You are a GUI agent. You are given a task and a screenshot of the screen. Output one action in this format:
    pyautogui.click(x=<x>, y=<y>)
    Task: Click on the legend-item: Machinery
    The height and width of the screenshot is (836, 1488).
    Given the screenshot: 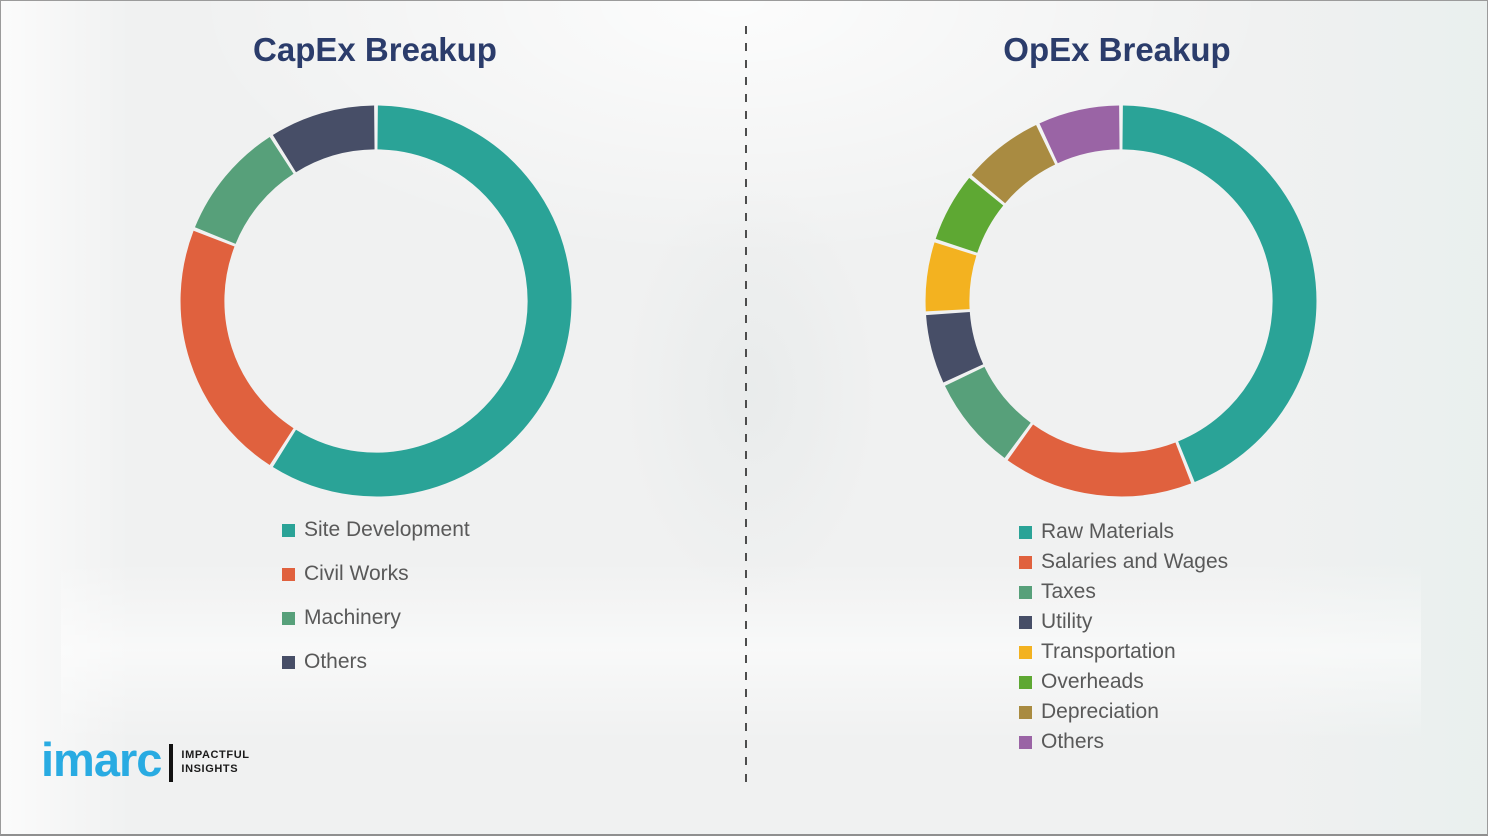 What is the action you would take?
    pyautogui.click(x=376, y=618)
    